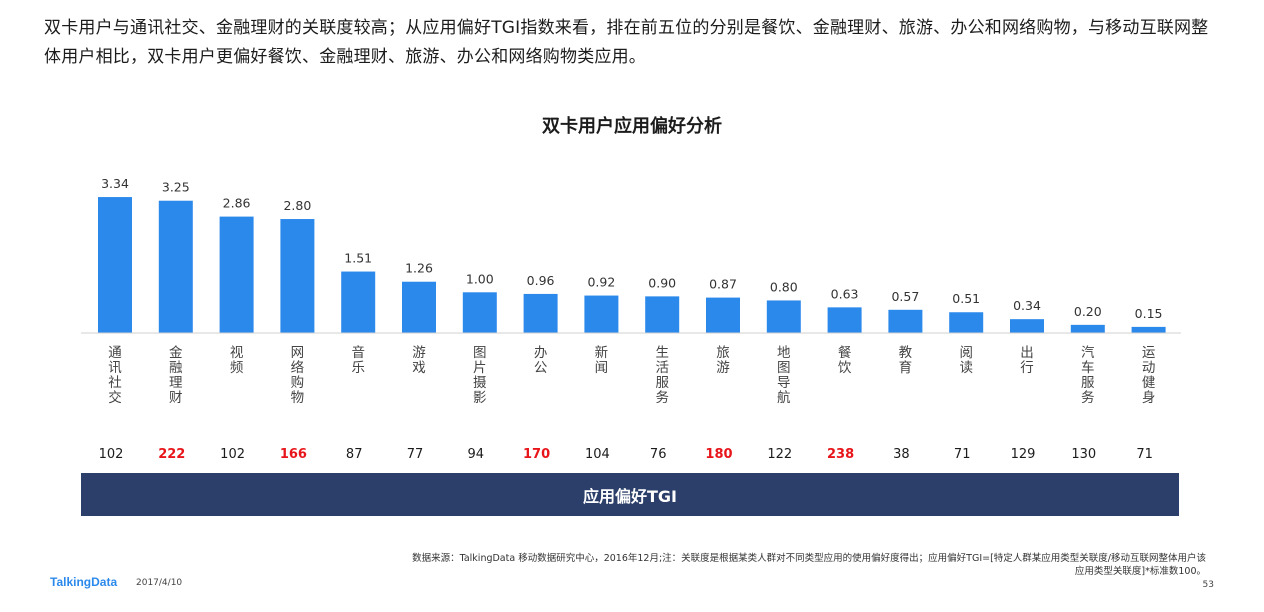 The height and width of the screenshot is (612, 1264). What do you see at coordinates (1208, 585) in the screenshot?
I see `page-number: 53` at bounding box center [1208, 585].